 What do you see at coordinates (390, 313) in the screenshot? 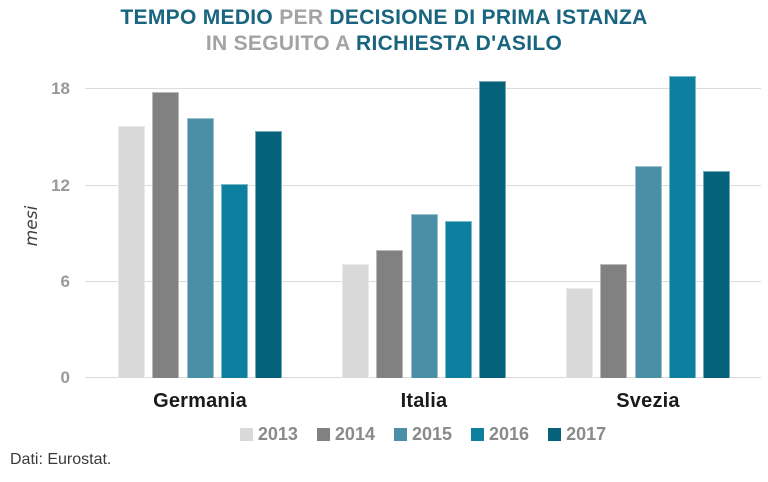
I see `bar-2014-italia` at bounding box center [390, 313].